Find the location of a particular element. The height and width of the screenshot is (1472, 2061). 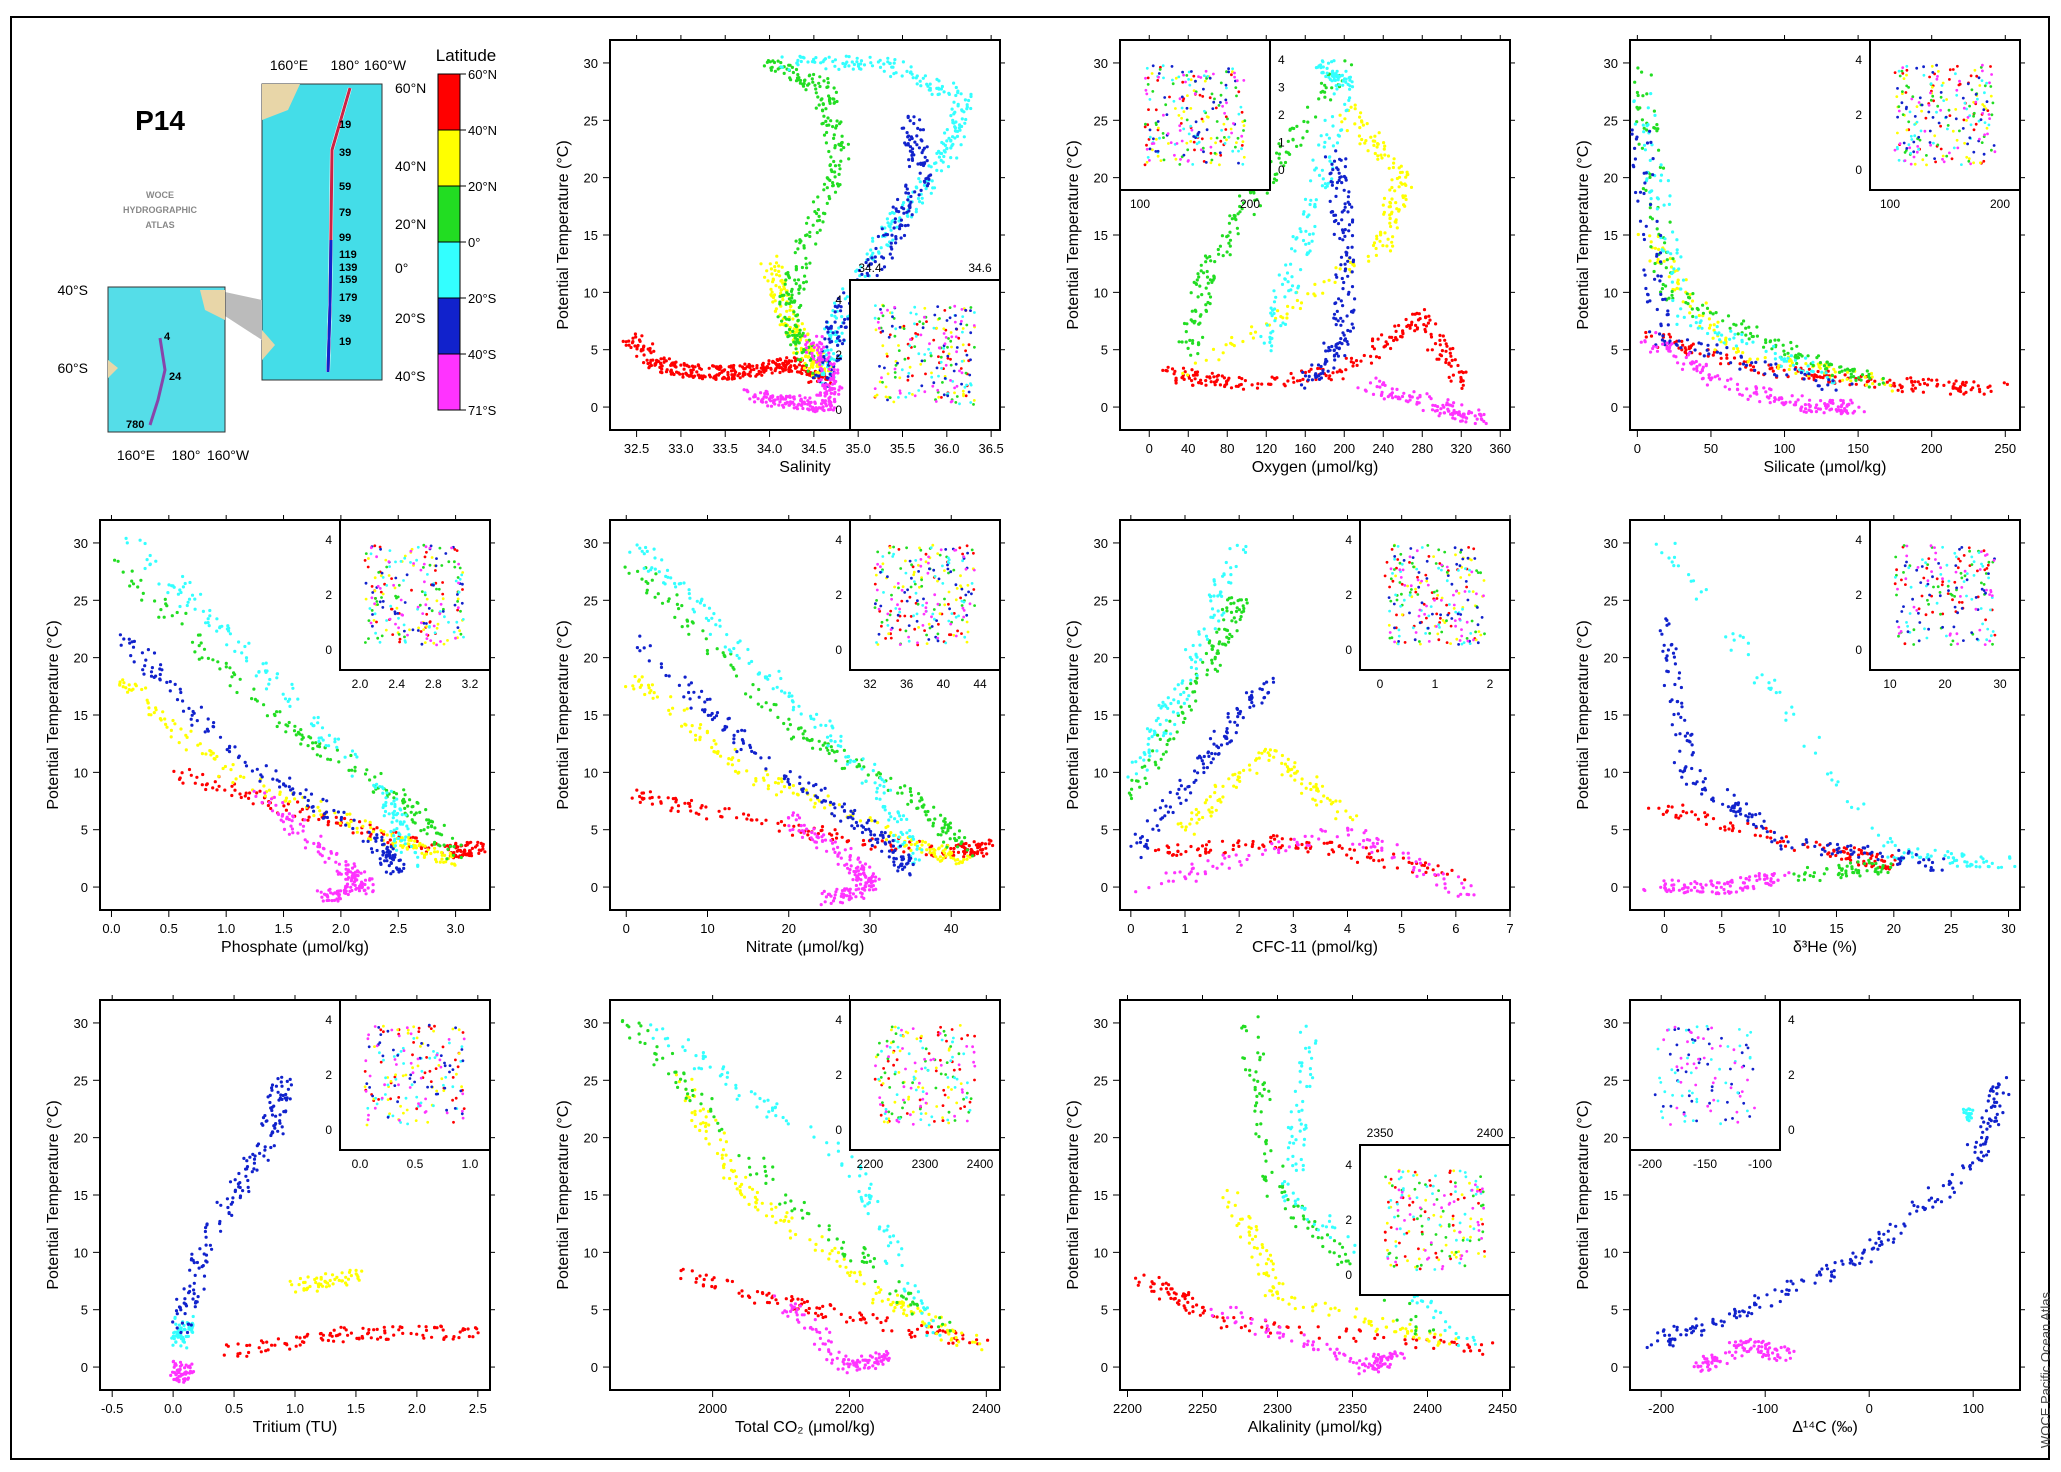

x-tick-label: 280 is located at coordinates (1422, 448).